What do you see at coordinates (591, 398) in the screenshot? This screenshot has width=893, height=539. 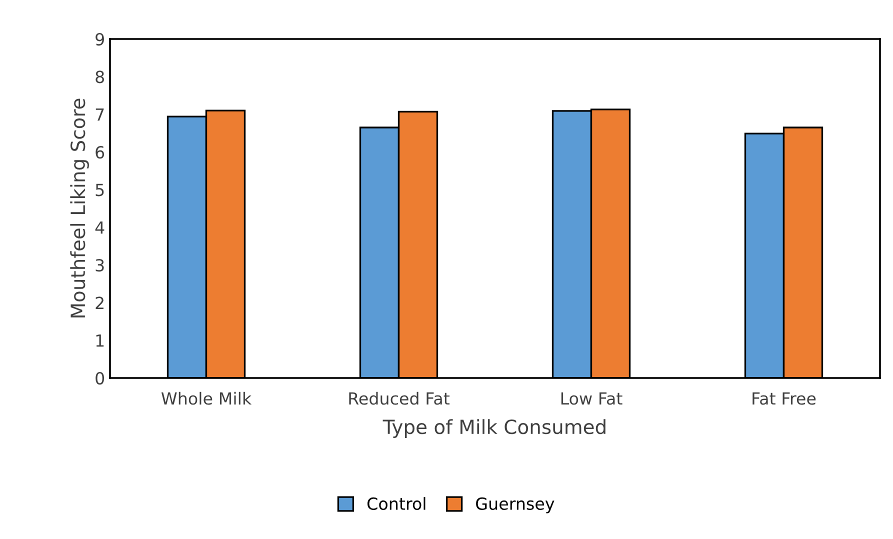 I see `x-tick-label: Low Fat` at bounding box center [591, 398].